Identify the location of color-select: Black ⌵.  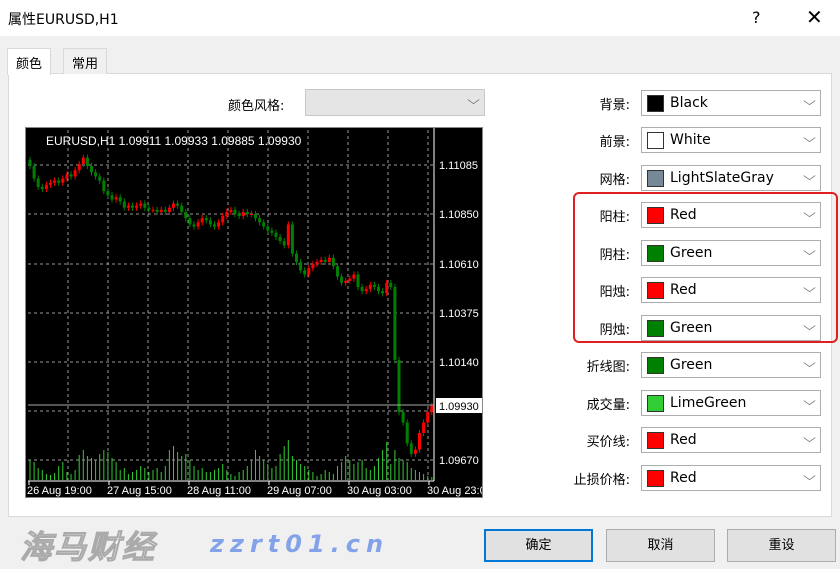
(731, 103).